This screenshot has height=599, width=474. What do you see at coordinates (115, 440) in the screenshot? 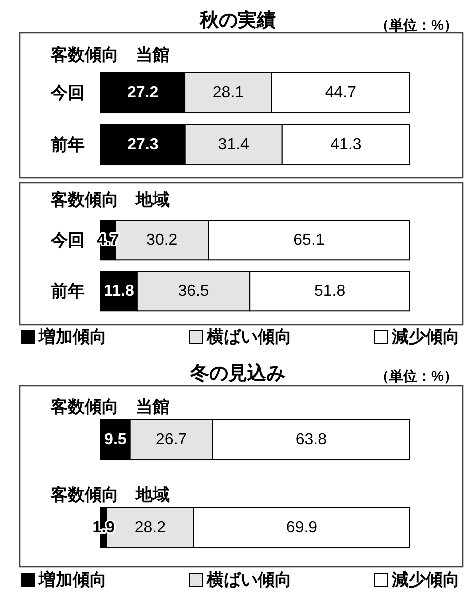
I see `data-label: 9.5` at bounding box center [115, 440].